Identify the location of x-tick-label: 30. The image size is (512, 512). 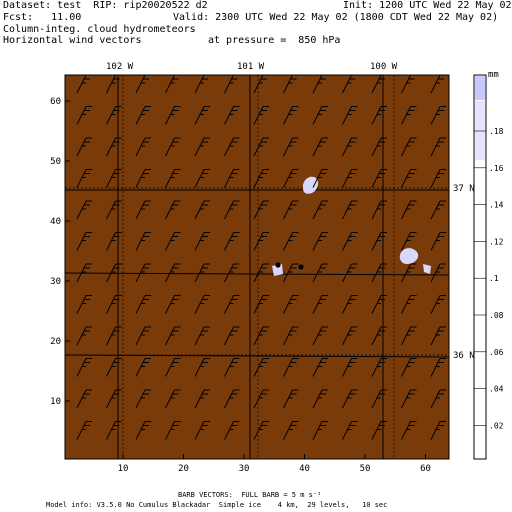
(244, 469).